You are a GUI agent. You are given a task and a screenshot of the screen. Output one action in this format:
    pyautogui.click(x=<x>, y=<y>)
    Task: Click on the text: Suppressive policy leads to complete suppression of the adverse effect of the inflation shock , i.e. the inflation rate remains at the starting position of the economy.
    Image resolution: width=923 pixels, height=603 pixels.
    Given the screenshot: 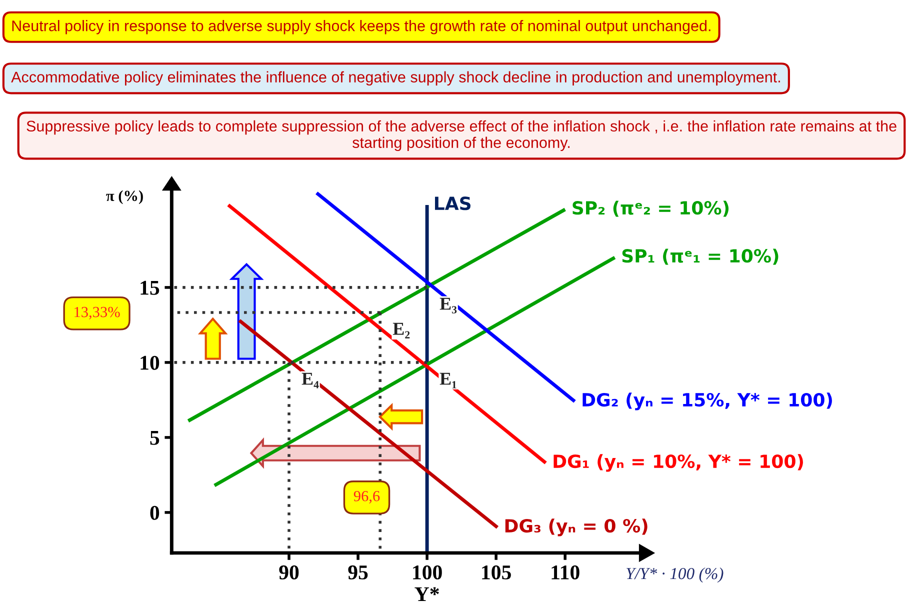 What is the action you would take?
    pyautogui.click(x=461, y=136)
    